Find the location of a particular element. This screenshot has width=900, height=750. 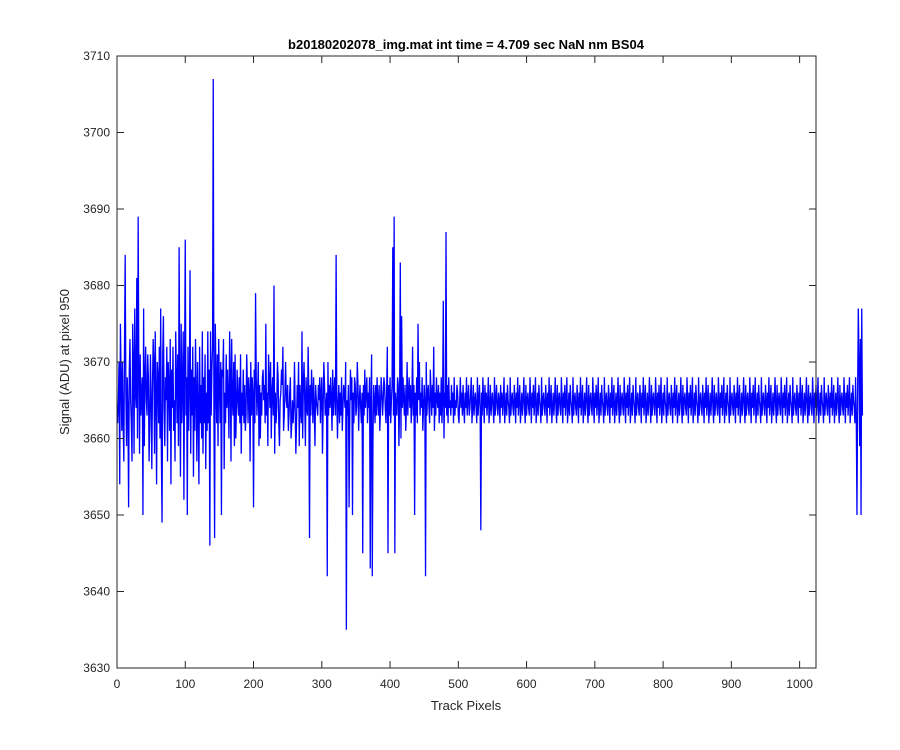

x-tick-label: 400 is located at coordinates (390, 684).